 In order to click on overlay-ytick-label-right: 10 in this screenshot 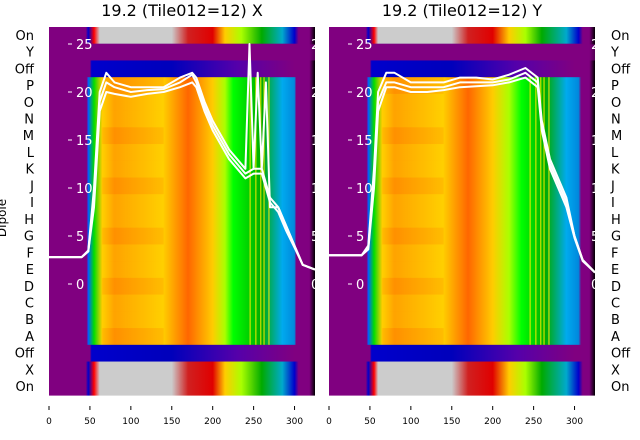, I will do `click(319, 189)`.